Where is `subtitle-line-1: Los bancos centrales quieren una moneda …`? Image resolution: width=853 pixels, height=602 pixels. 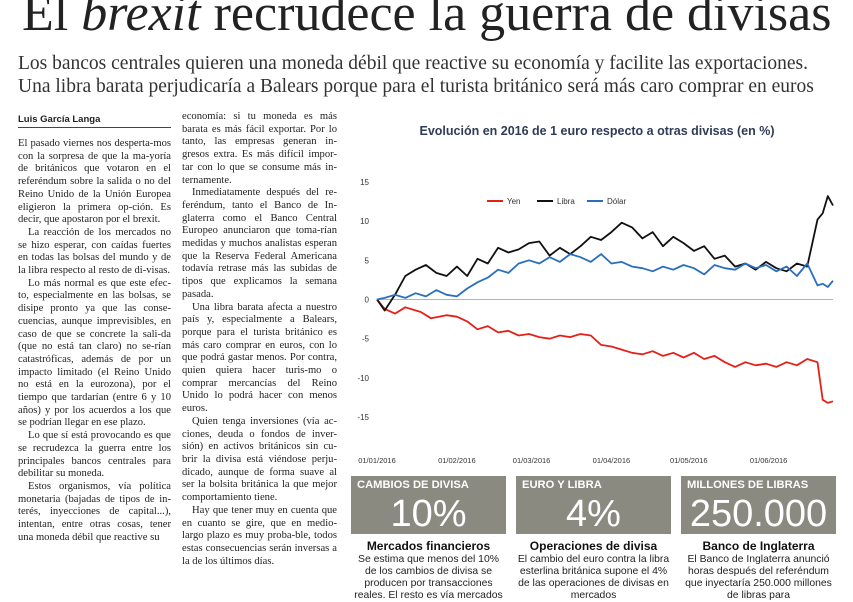 subtitle-line-1: Los bancos centrales quieren una moneda … is located at coordinates (413, 63).